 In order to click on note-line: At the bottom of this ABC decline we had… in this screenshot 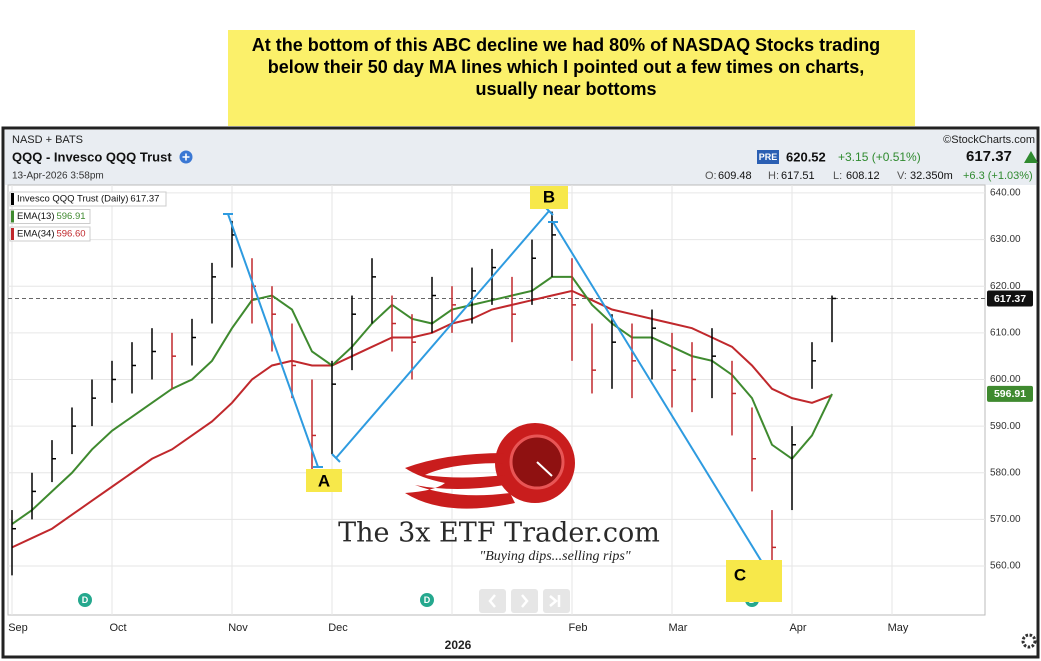, I will do `click(566, 45)`.